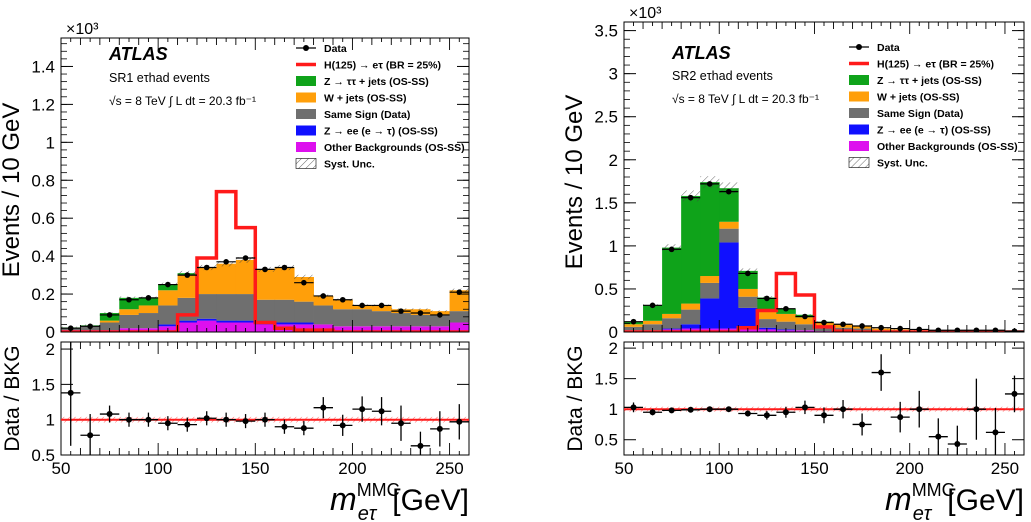  What do you see at coordinates (613, 332) in the screenshot?
I see `right-ytick-label: 0` at bounding box center [613, 332].